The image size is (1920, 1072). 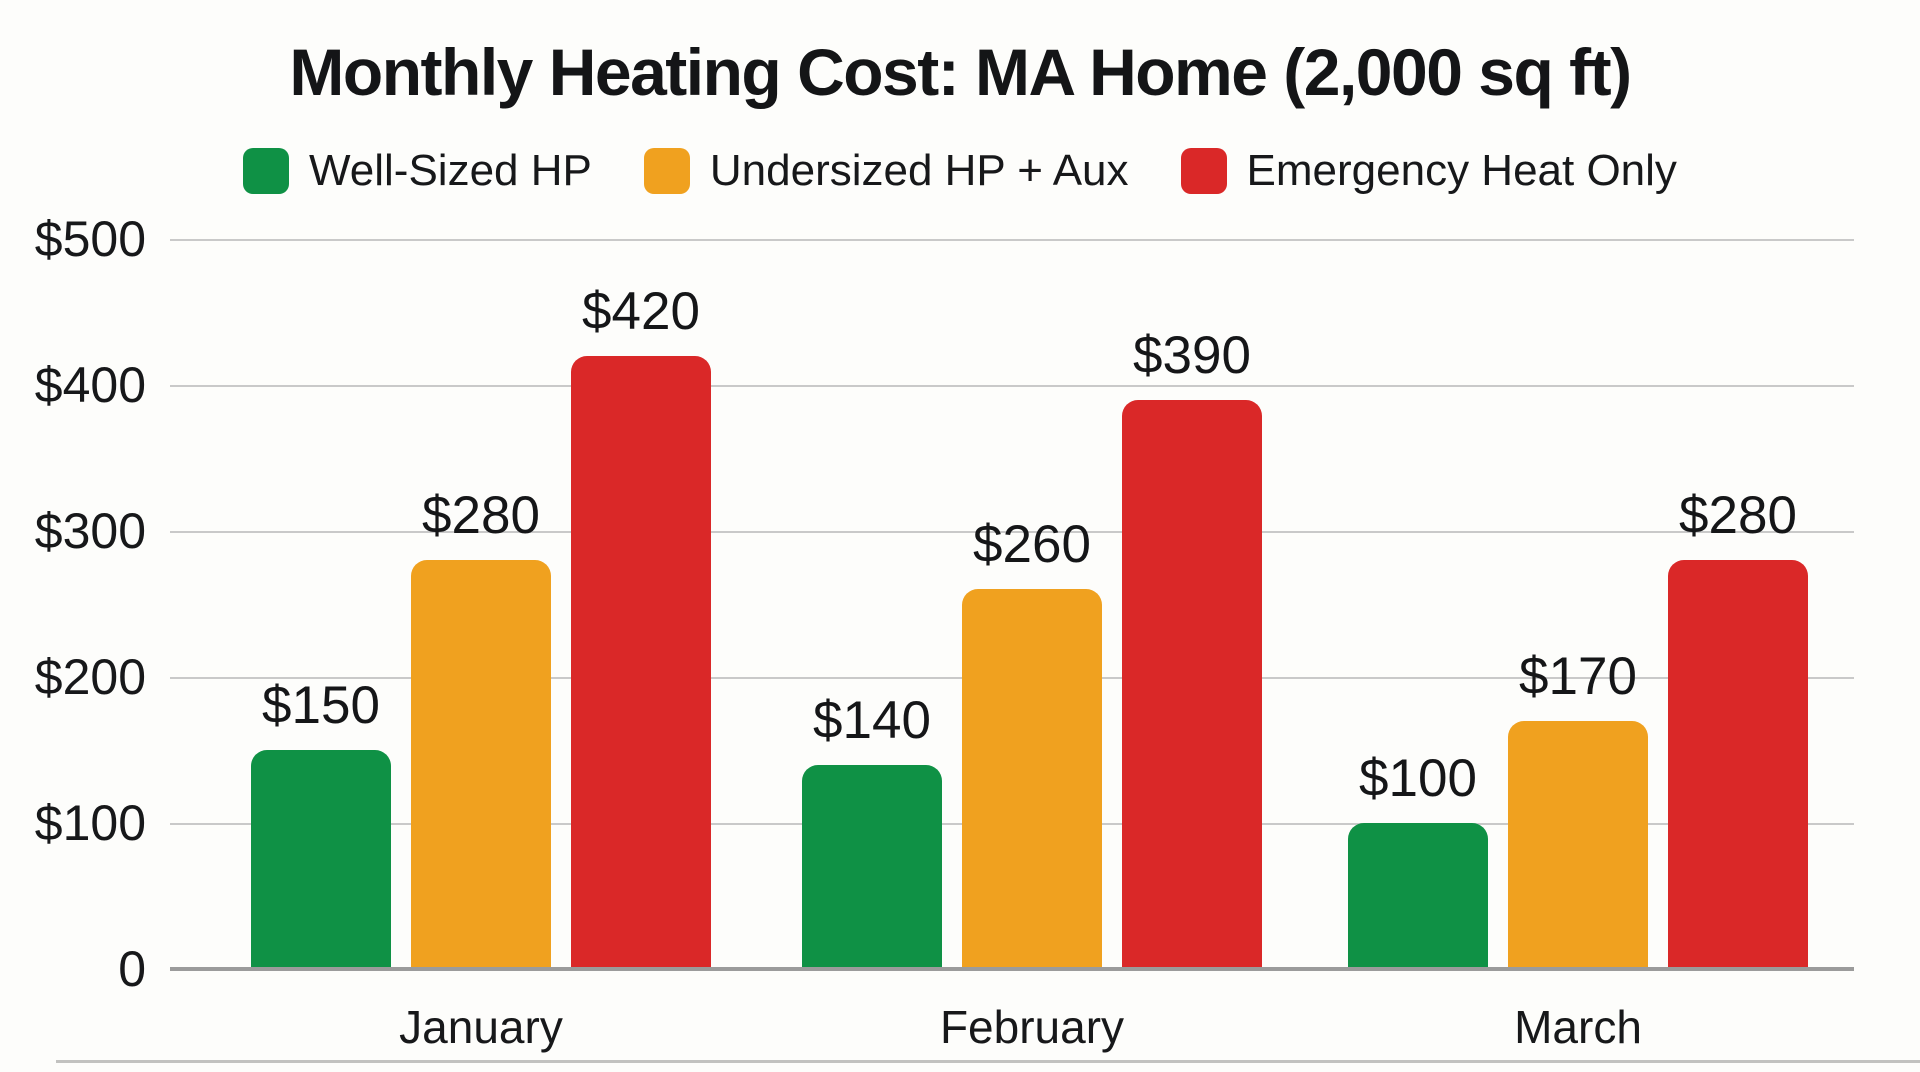 What do you see at coordinates (90, 823) in the screenshot?
I see `y-tick-label: $100` at bounding box center [90, 823].